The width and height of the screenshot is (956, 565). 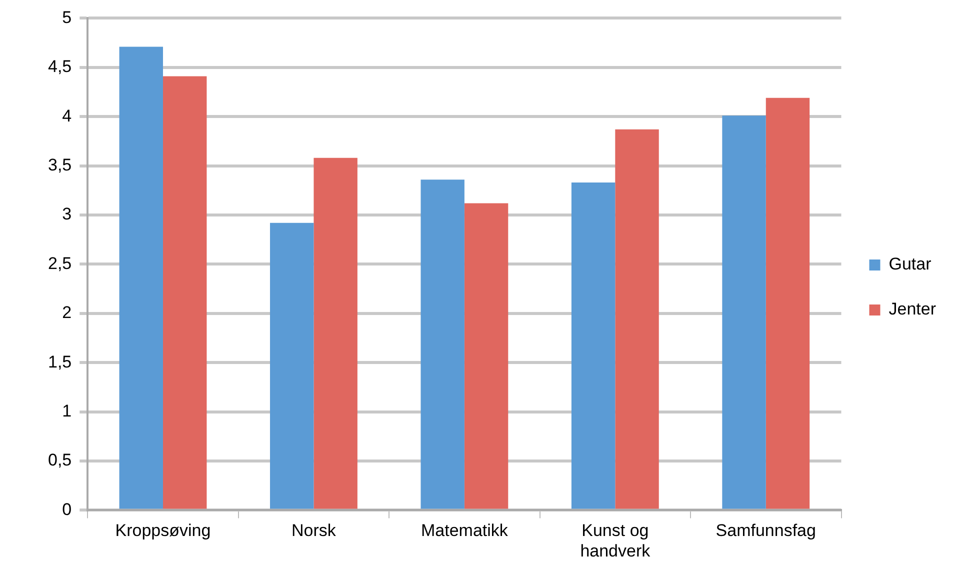 What do you see at coordinates (67, 17) in the screenshot?
I see `y-tick-label: 5` at bounding box center [67, 17].